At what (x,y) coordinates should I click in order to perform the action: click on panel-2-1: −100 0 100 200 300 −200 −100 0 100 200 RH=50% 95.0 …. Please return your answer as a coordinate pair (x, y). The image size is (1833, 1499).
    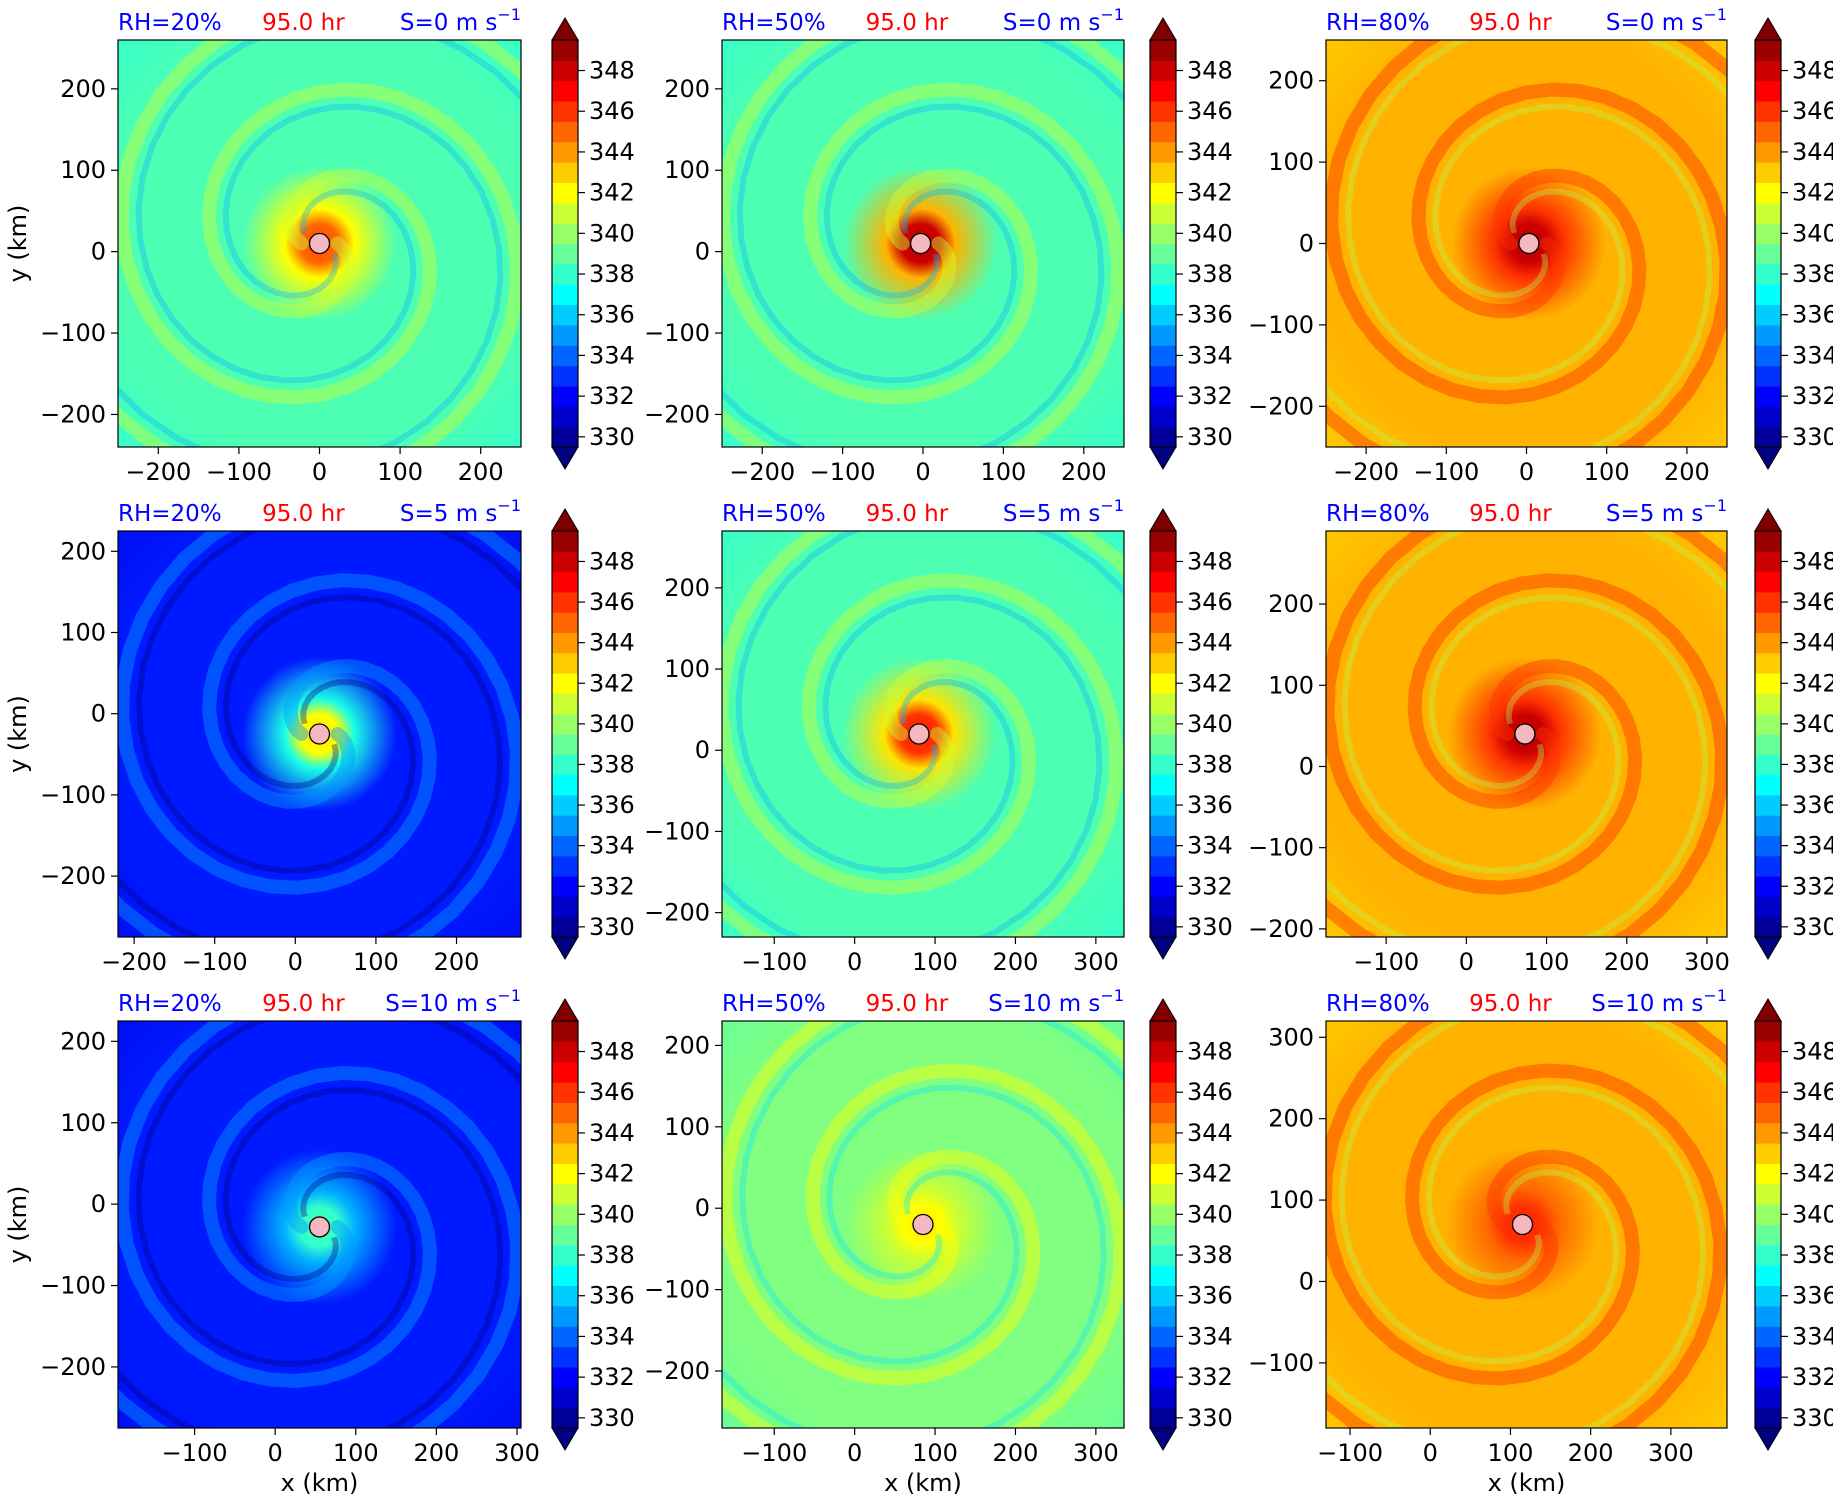
    Looking at the image, I should click on (938, 1241).